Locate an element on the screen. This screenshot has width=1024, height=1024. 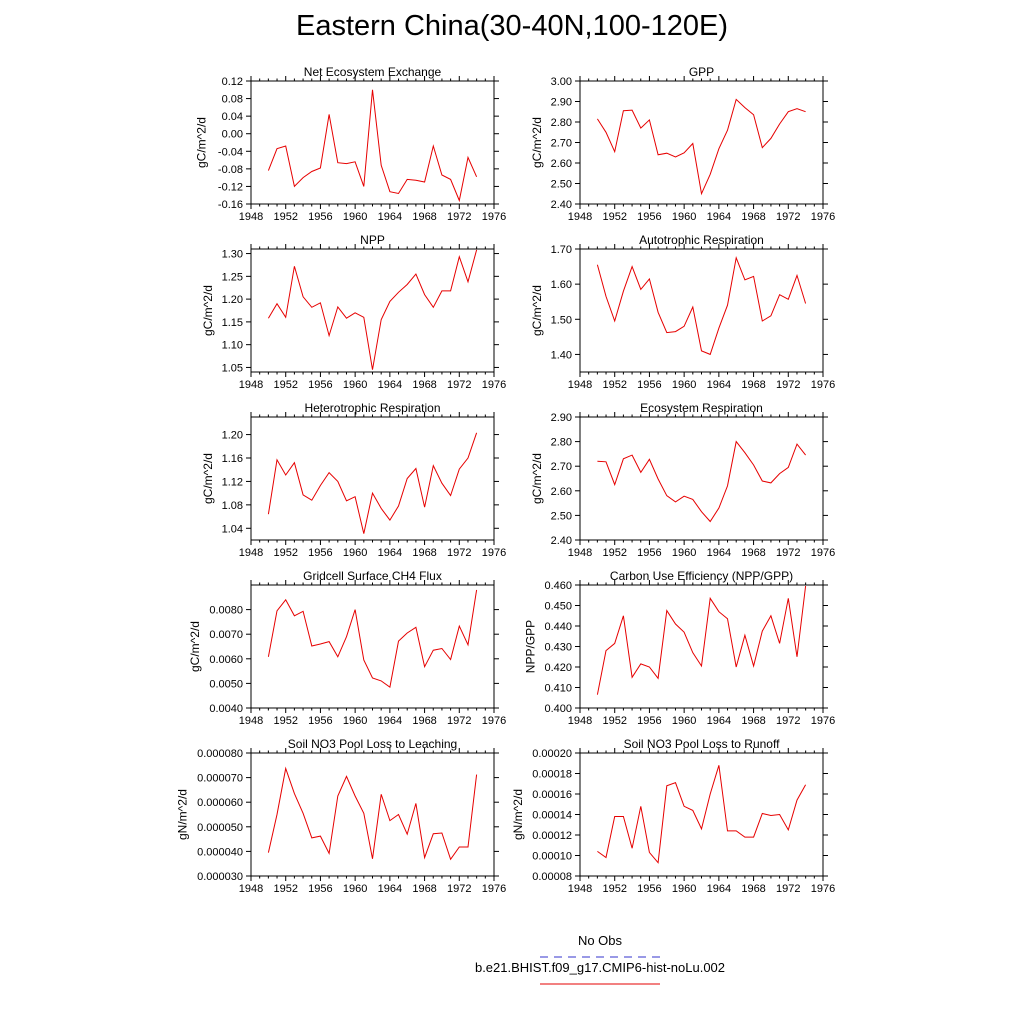
panel-10-series-line is located at coordinates (702, 814).